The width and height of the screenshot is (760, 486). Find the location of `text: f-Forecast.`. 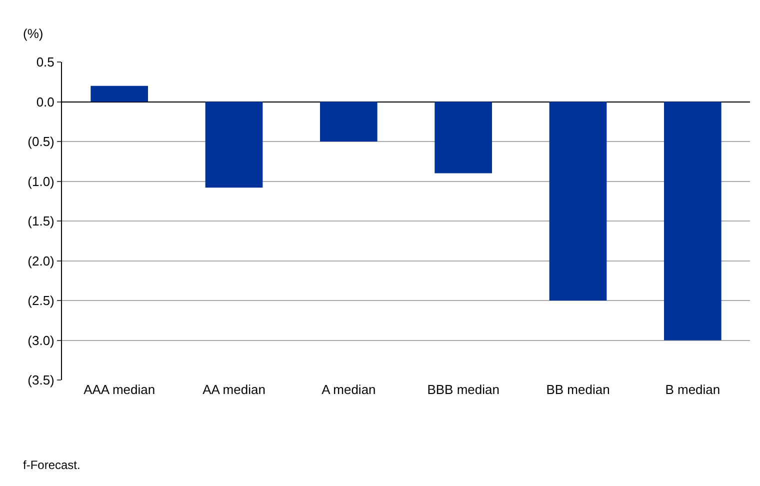

text: f-Forecast. is located at coordinates (51, 465).